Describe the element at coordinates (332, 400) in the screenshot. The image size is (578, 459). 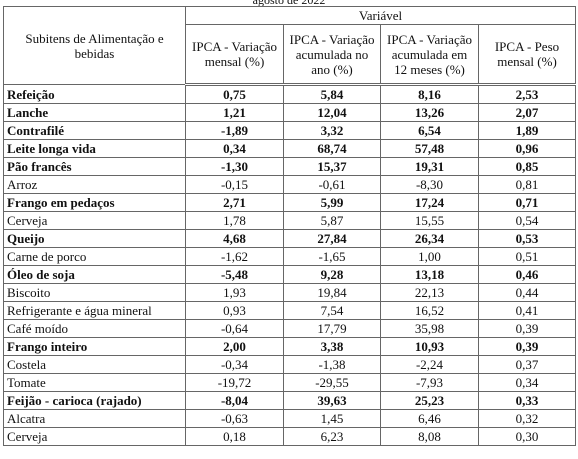
I see `cell-value: 39,63` at that location.